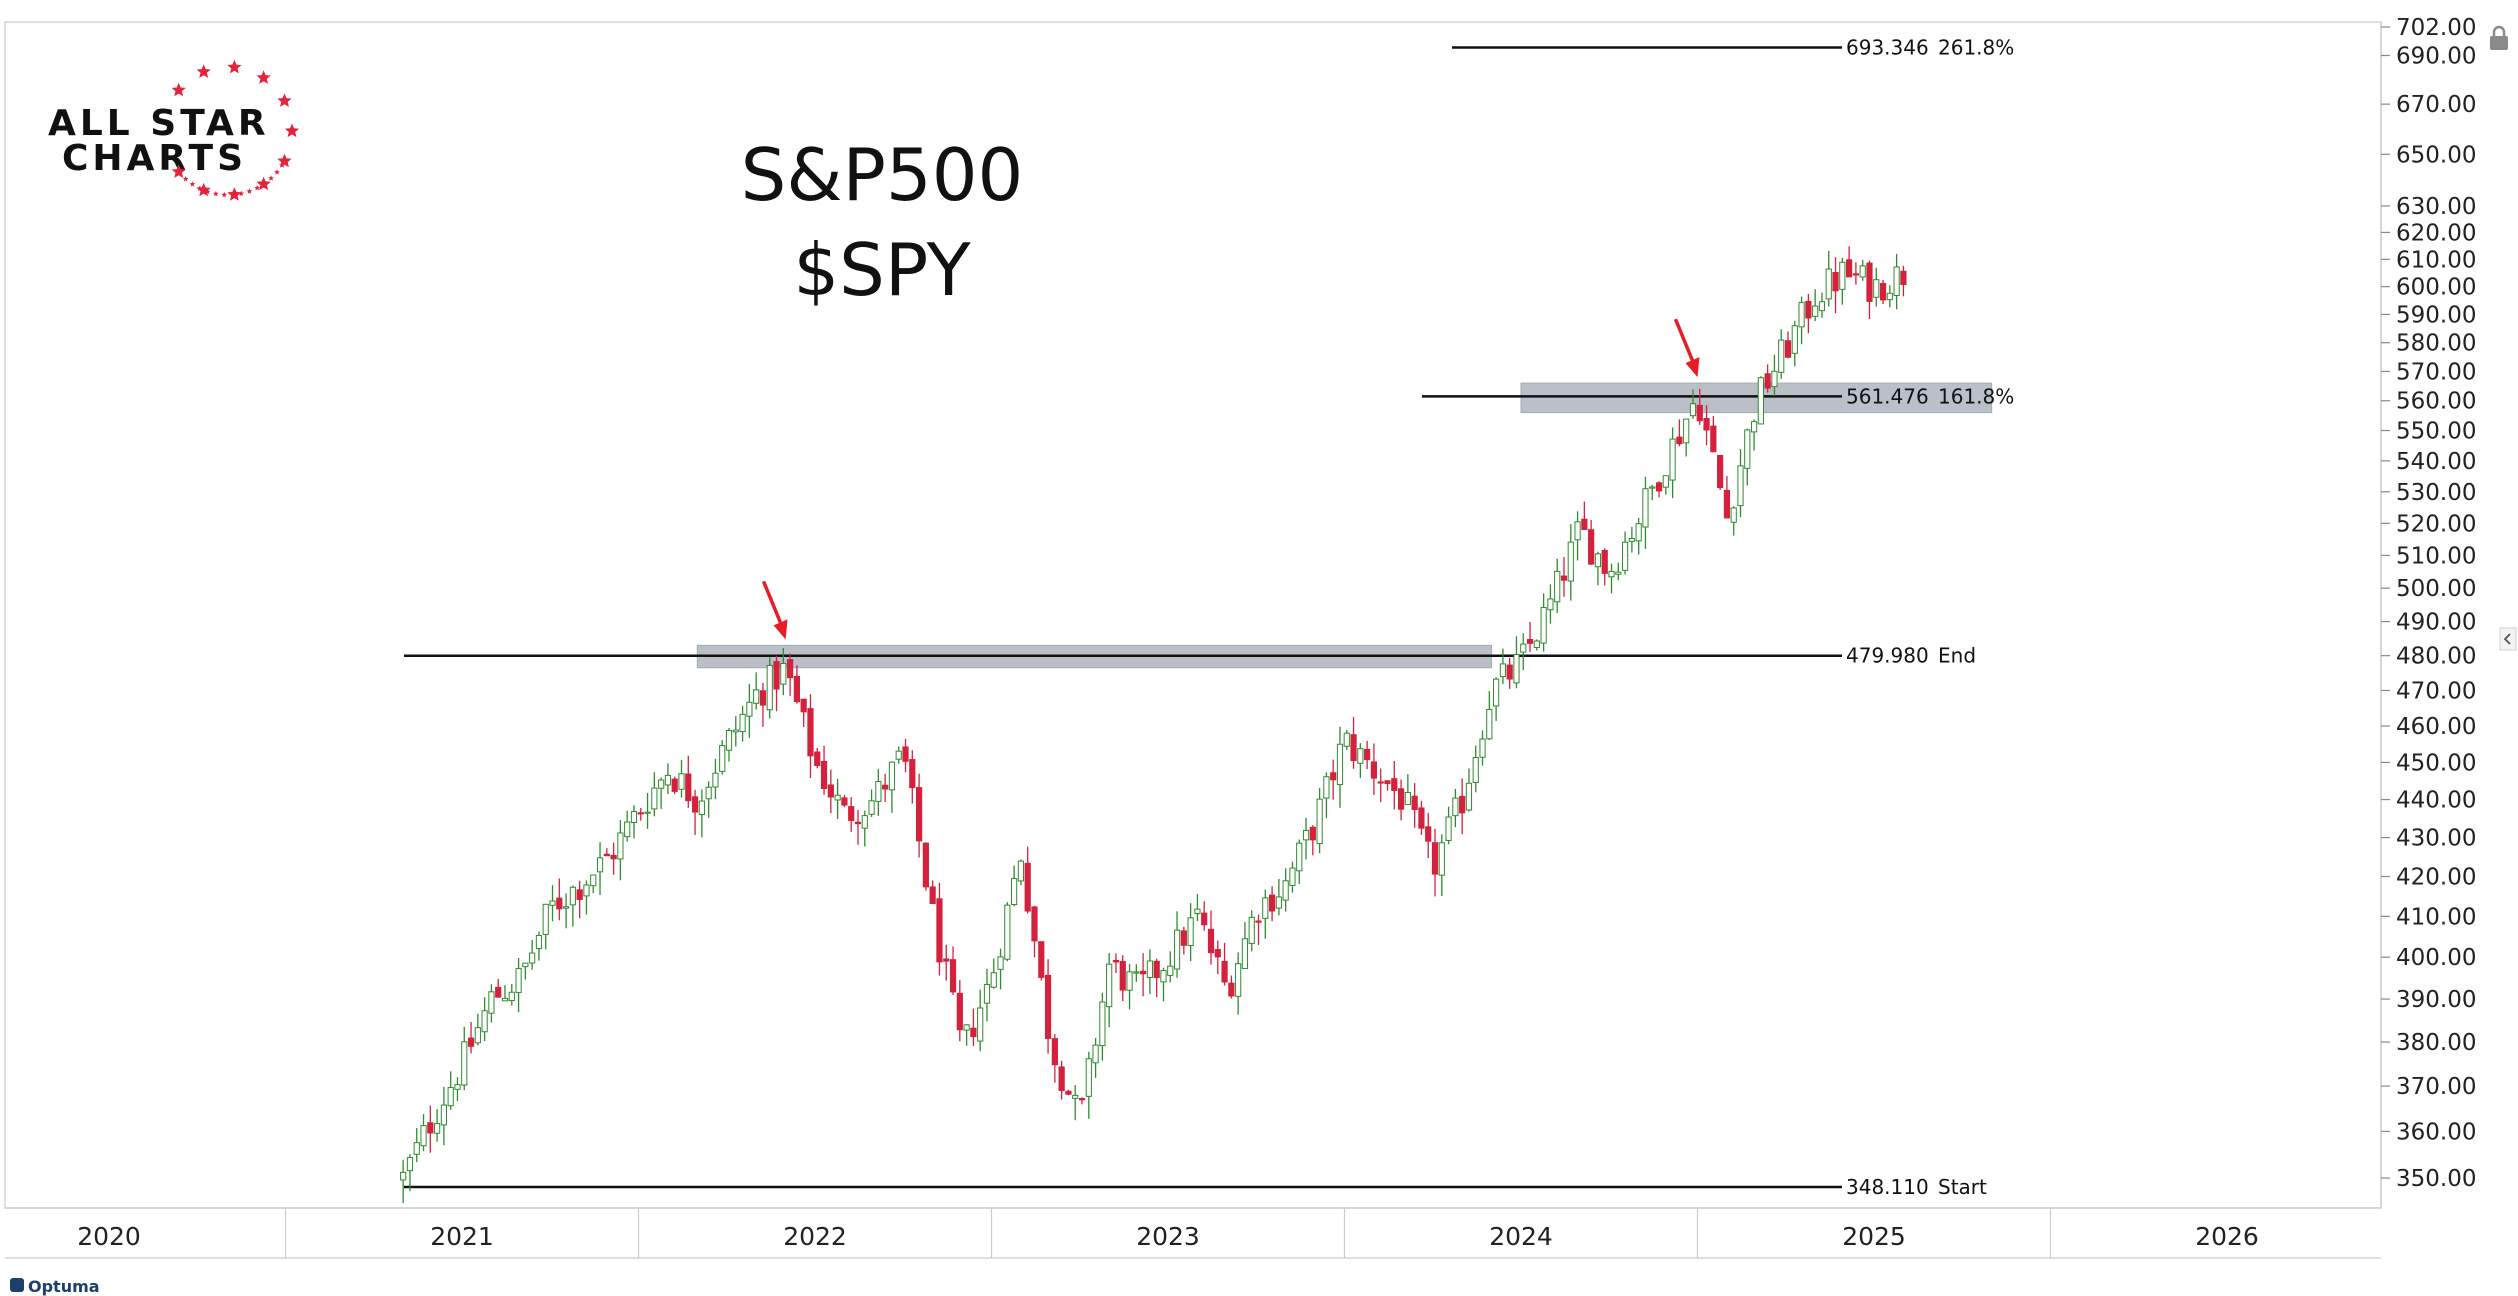 The width and height of the screenshot is (2518, 1296). What do you see at coordinates (2436, 657) in the screenshot?
I see `y-tick-label: 480.00` at bounding box center [2436, 657].